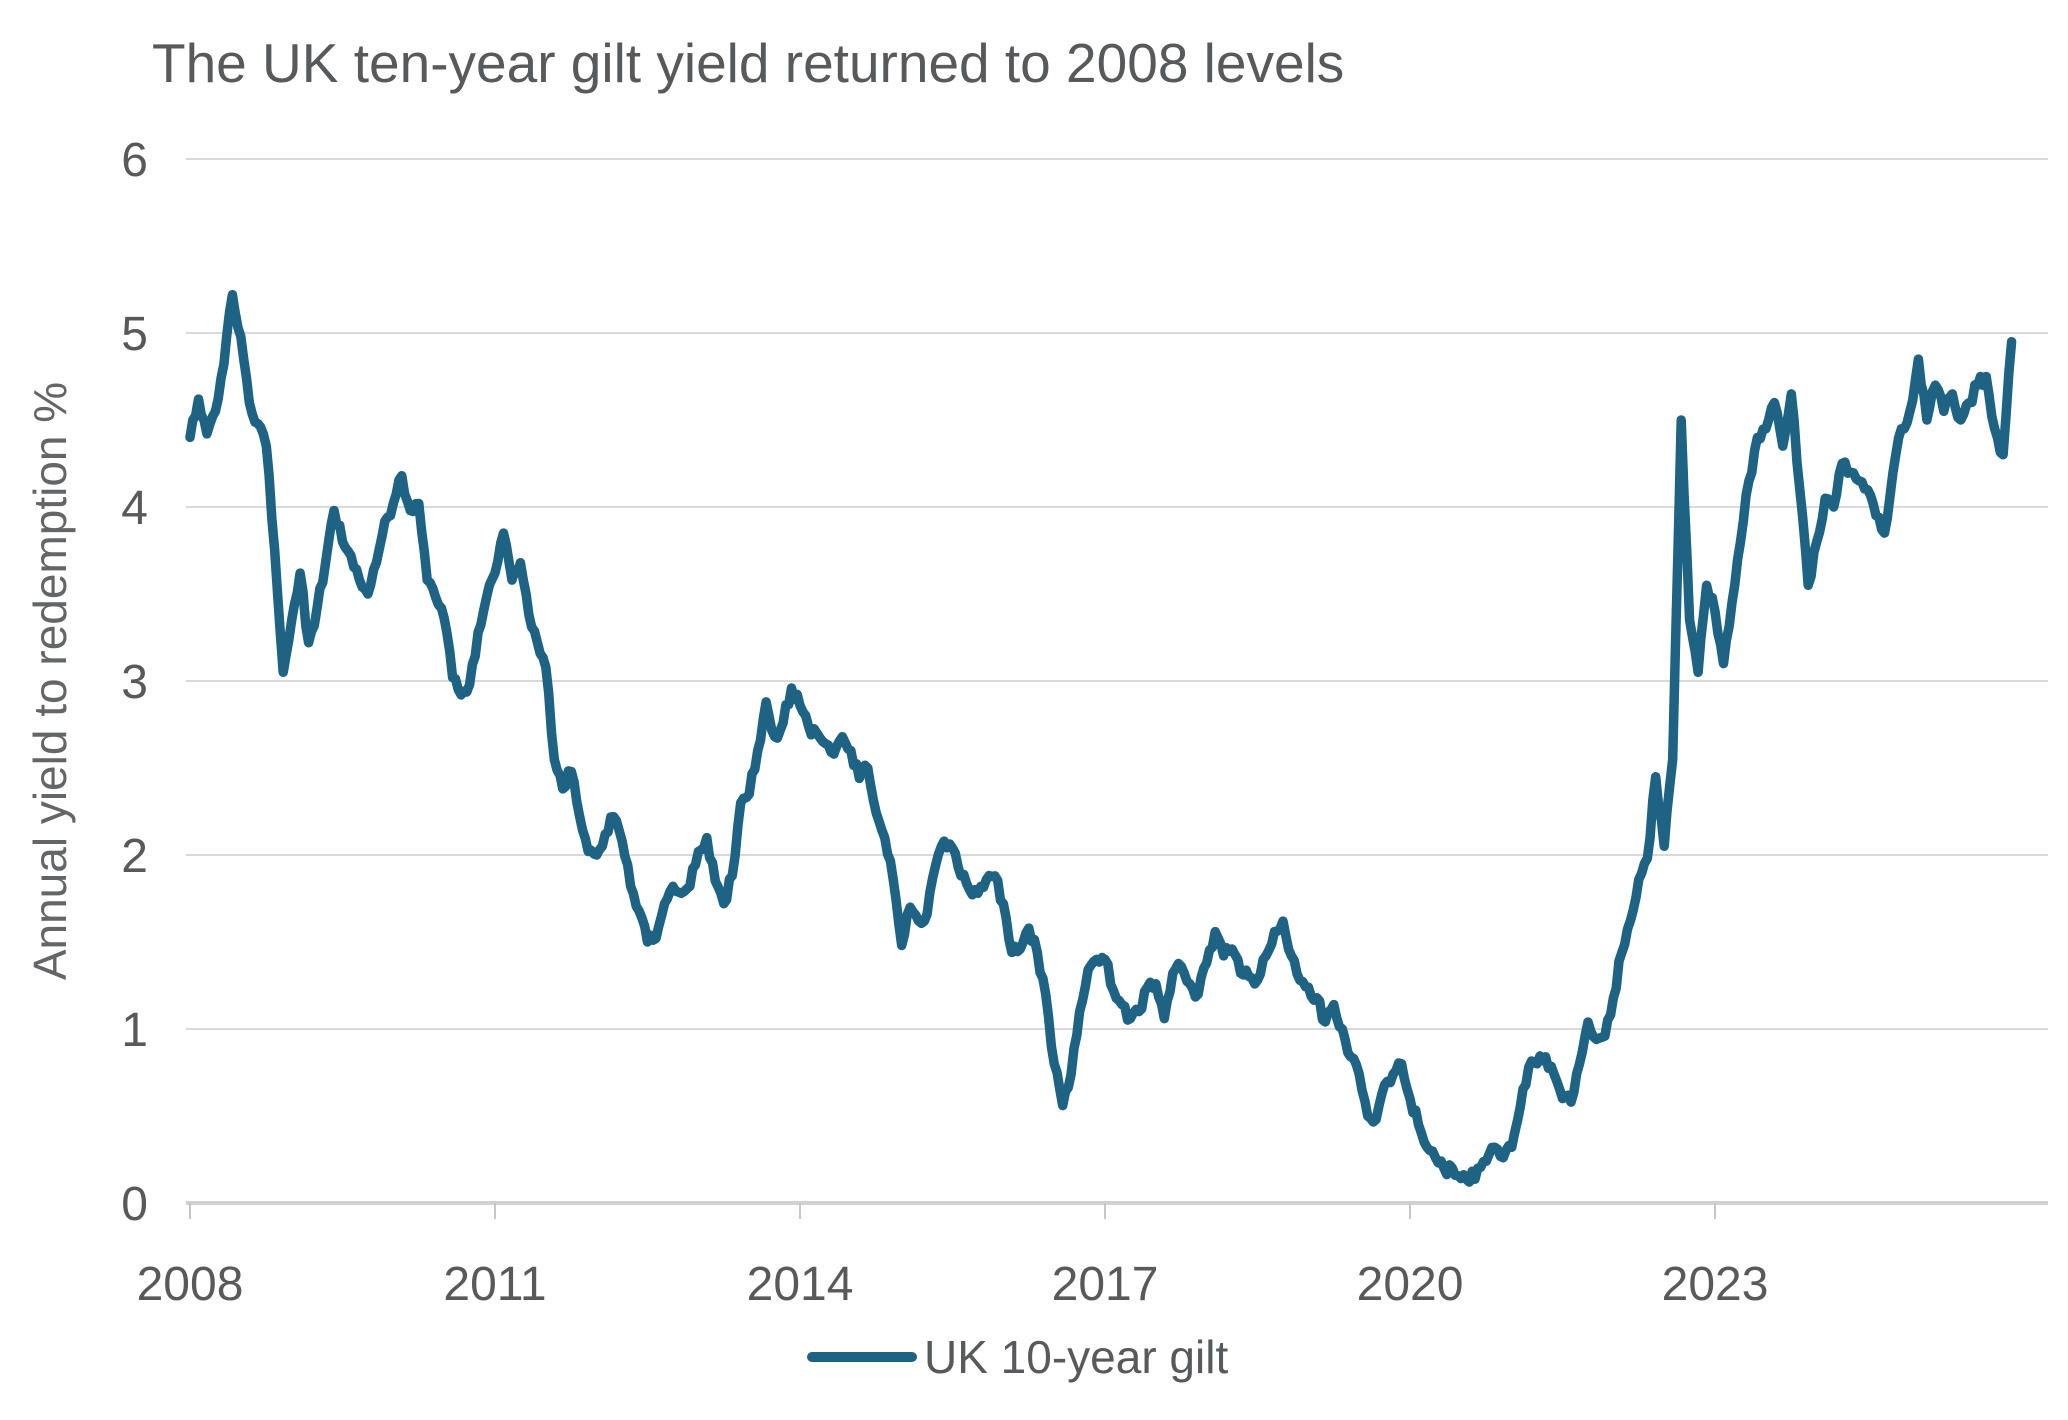 The height and width of the screenshot is (1420, 2068). I want to click on legend: UK 10-year gilt, so click(1017, 1357).